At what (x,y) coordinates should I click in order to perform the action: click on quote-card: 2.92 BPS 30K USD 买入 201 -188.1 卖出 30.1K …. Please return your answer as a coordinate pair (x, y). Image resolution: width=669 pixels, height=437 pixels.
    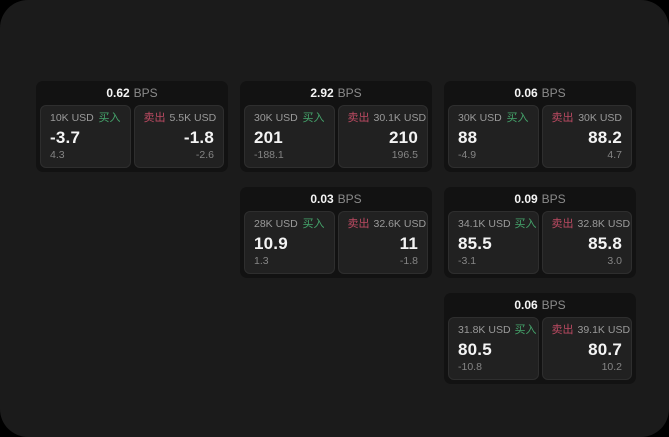
    Looking at the image, I should click on (336, 126).